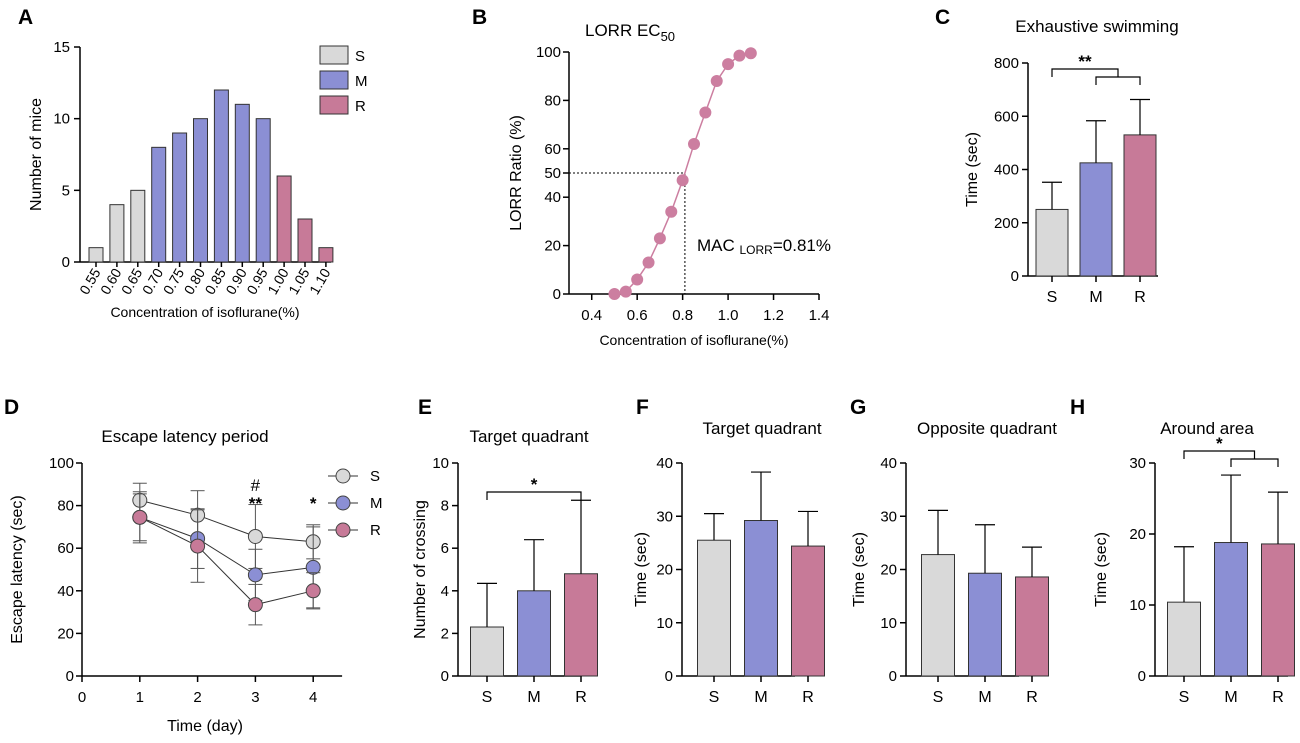 This screenshot has width=1300, height=743. I want to click on x-tick-label: 1.0, so click(728, 315).